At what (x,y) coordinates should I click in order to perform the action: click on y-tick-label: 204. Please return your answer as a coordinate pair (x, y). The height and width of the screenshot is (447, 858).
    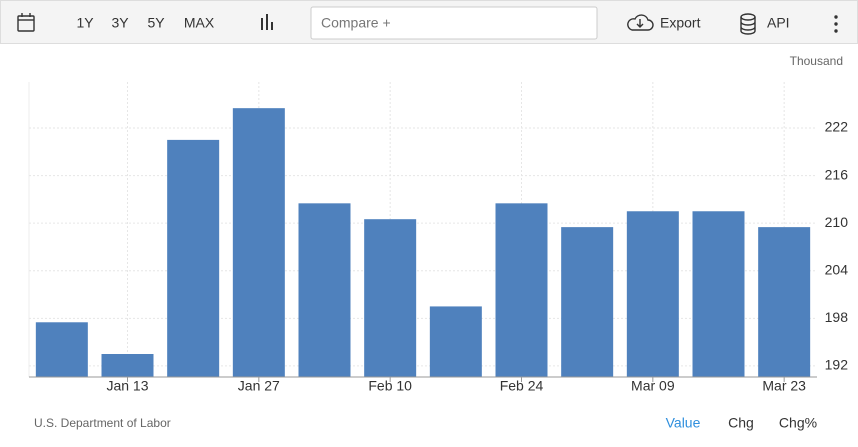
    Looking at the image, I should click on (837, 269).